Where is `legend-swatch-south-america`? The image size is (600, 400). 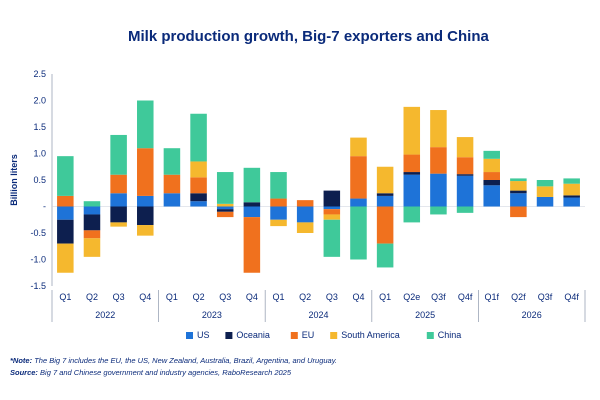 legend-swatch-south-america is located at coordinates (334, 335).